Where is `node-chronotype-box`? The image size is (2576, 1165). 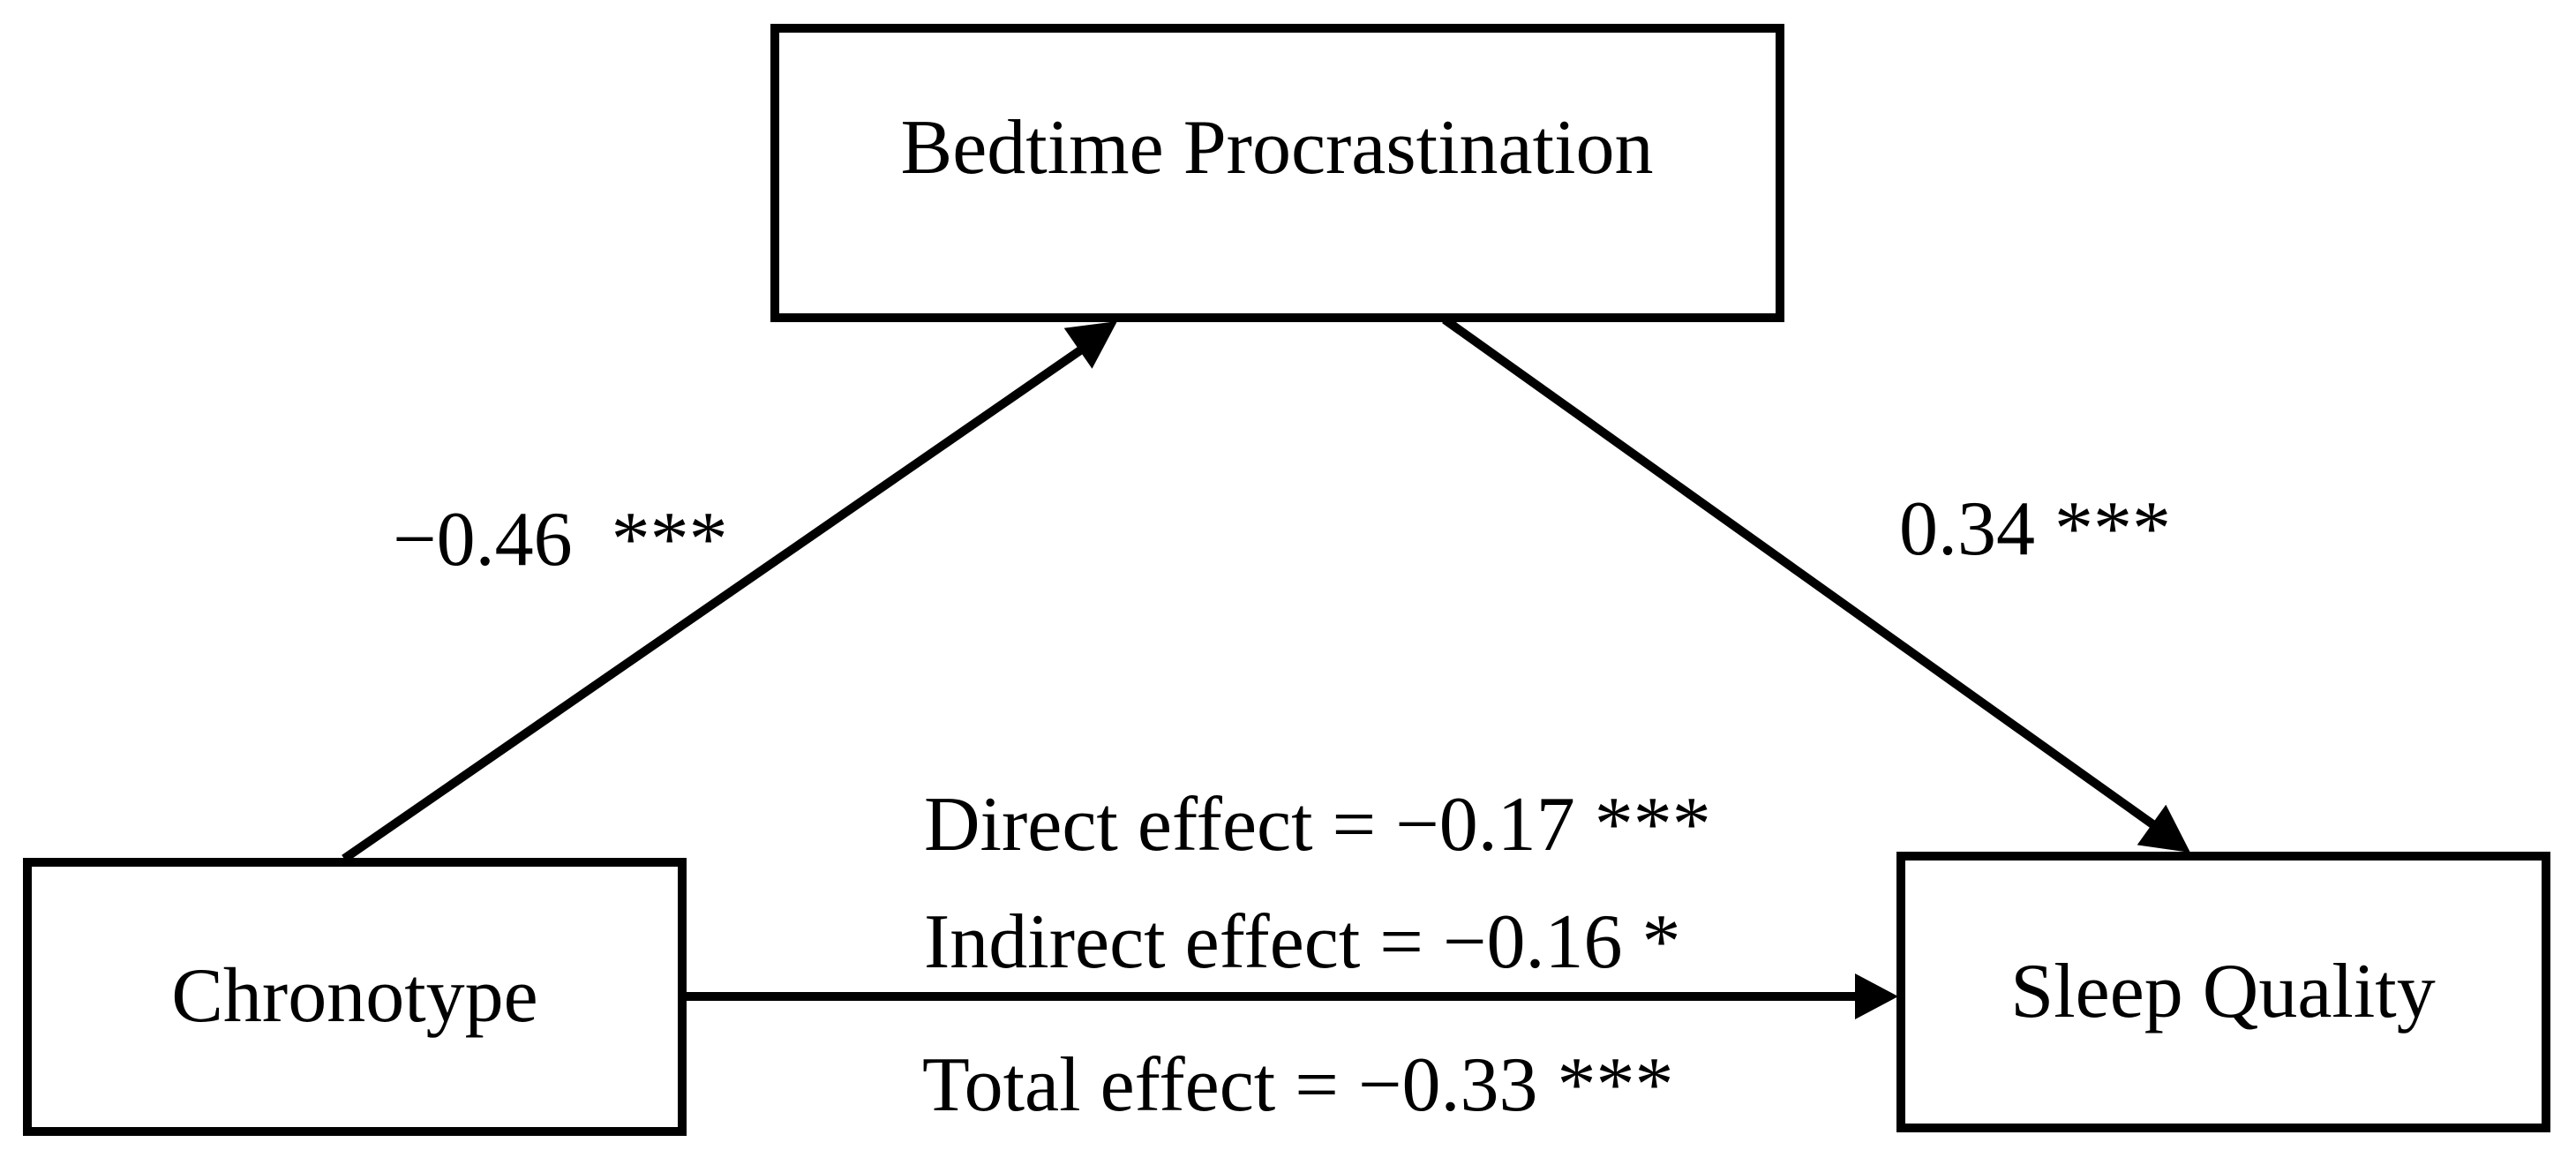 node-chronotype-box is located at coordinates (355, 997).